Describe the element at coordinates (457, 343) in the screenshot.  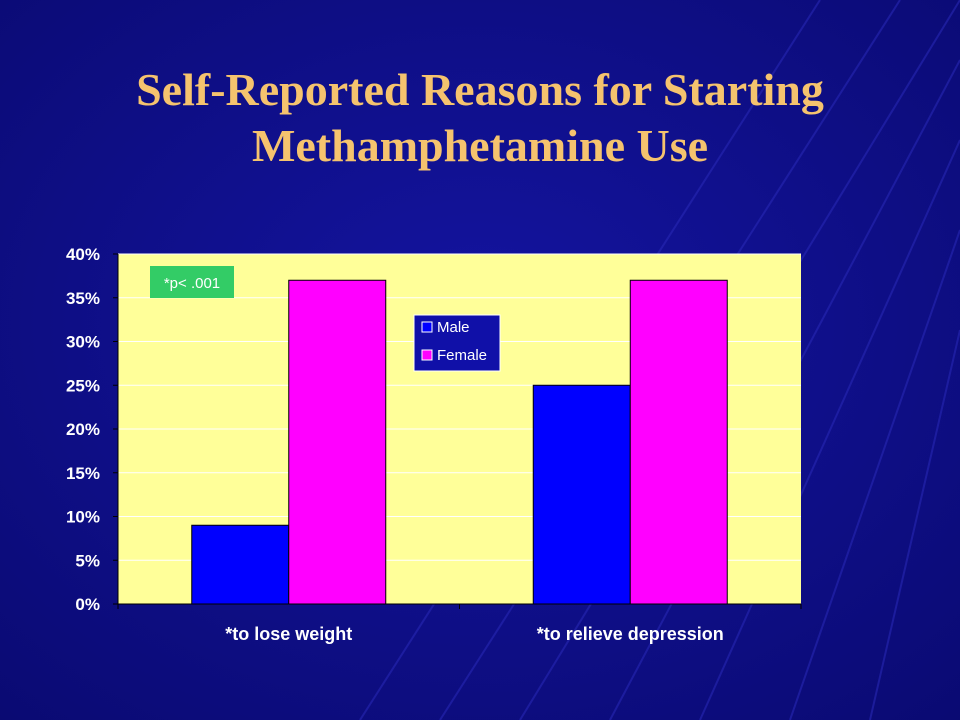
I see `legend: Male Female` at that location.